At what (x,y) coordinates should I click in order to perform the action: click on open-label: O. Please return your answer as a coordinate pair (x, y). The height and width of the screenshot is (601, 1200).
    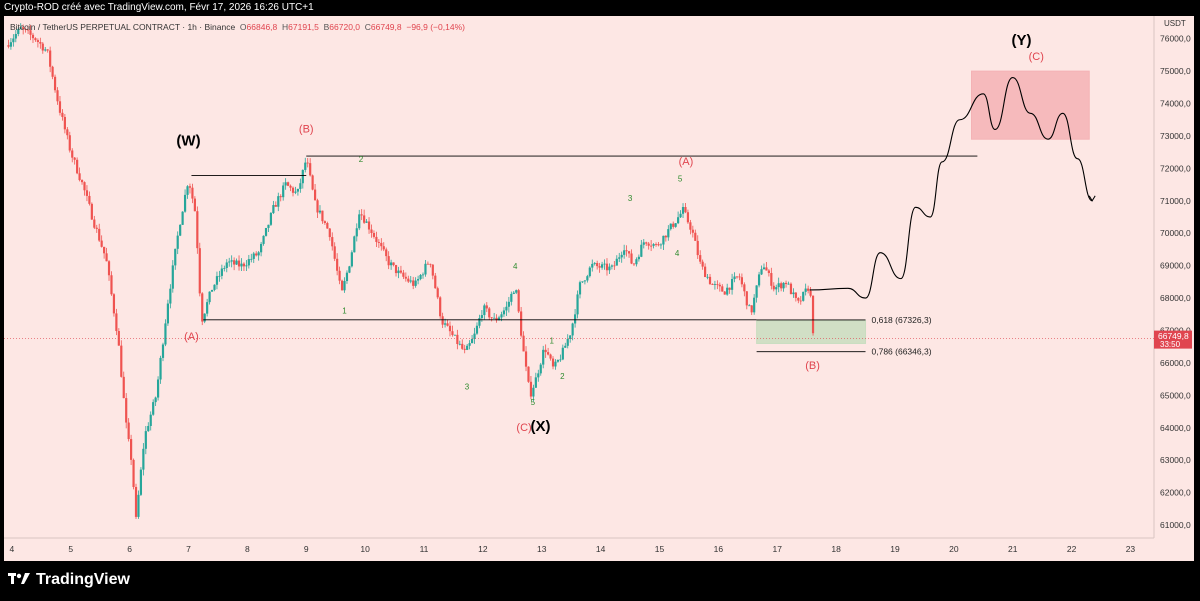
    Looking at the image, I should click on (243, 27).